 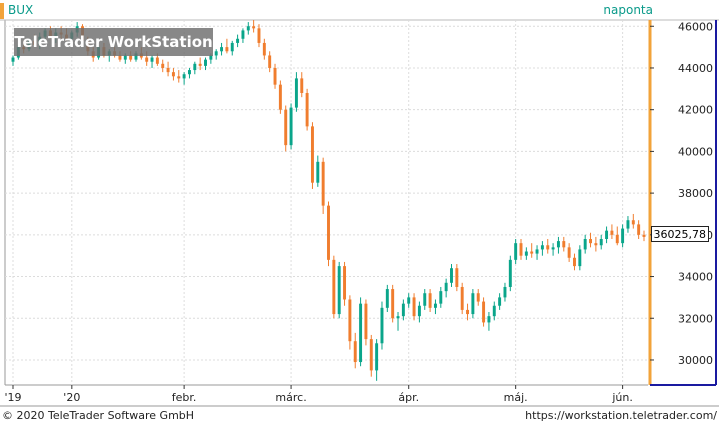 I want to click on x-tick-label: jún., so click(x=622, y=397).